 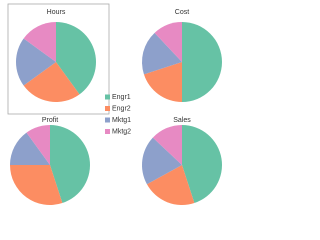 What do you see at coordinates (182, 12) in the screenshot?
I see `chart-title: Cost` at bounding box center [182, 12].